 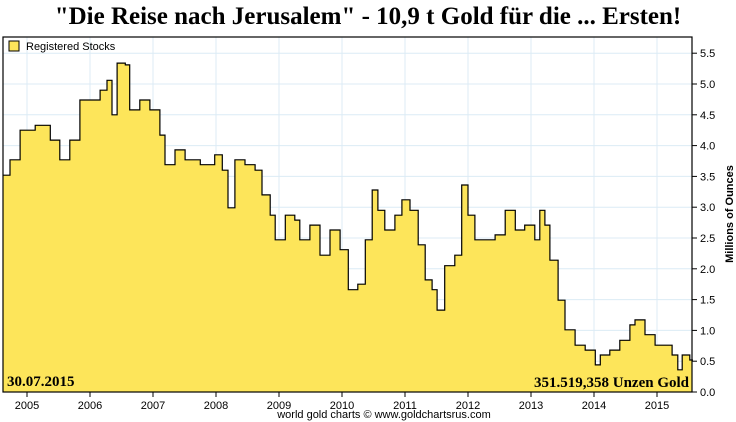 I want to click on legend-label: Registered Stocks, so click(x=71, y=47).